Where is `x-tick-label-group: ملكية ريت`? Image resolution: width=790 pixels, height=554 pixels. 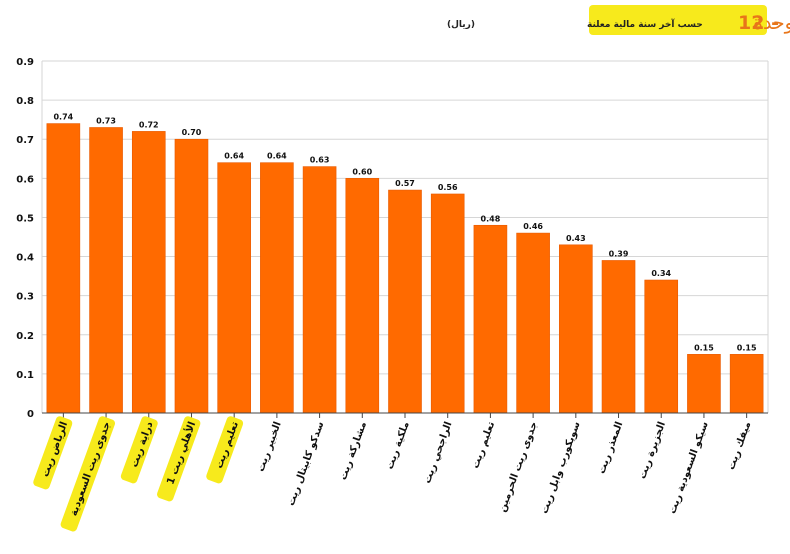
x-tick-label-group: ملكية ريت is located at coordinates (397, 445).